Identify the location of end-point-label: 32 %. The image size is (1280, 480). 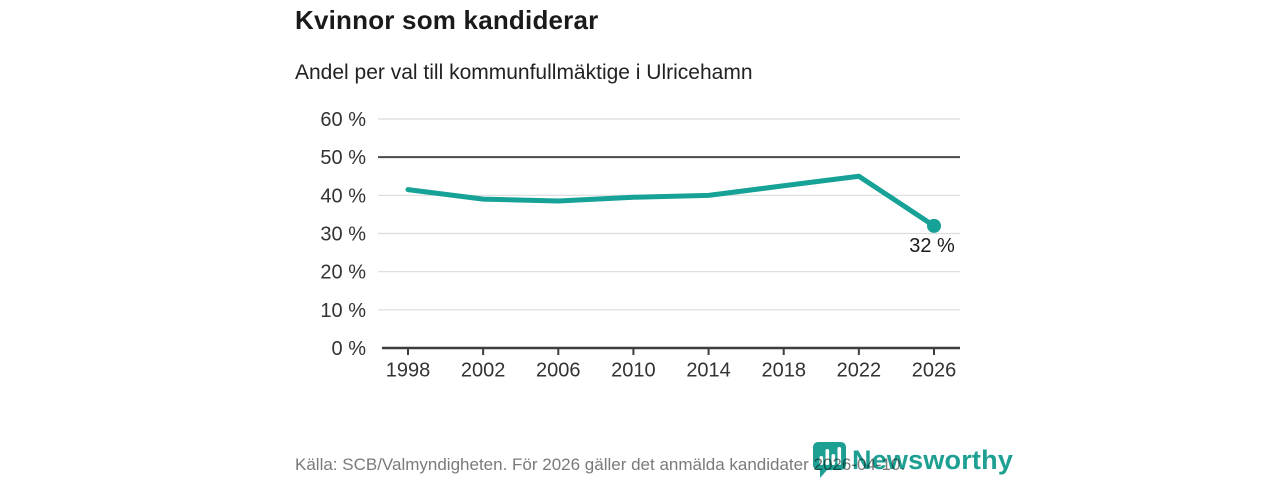
(932, 246).